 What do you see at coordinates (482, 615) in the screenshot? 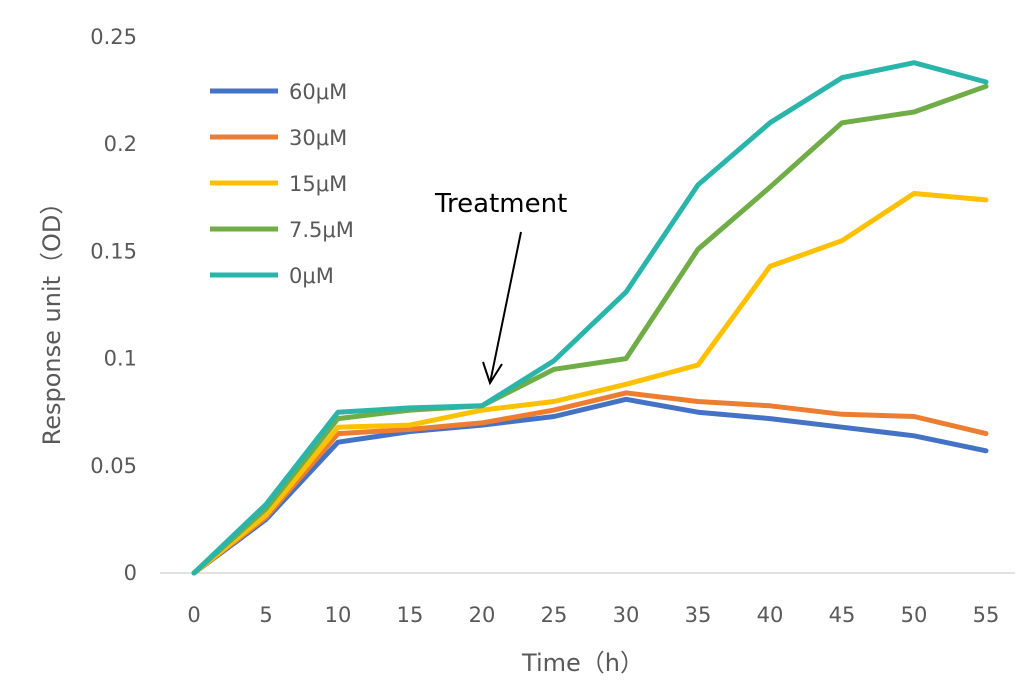
I see `x-tick-label: 20` at bounding box center [482, 615].